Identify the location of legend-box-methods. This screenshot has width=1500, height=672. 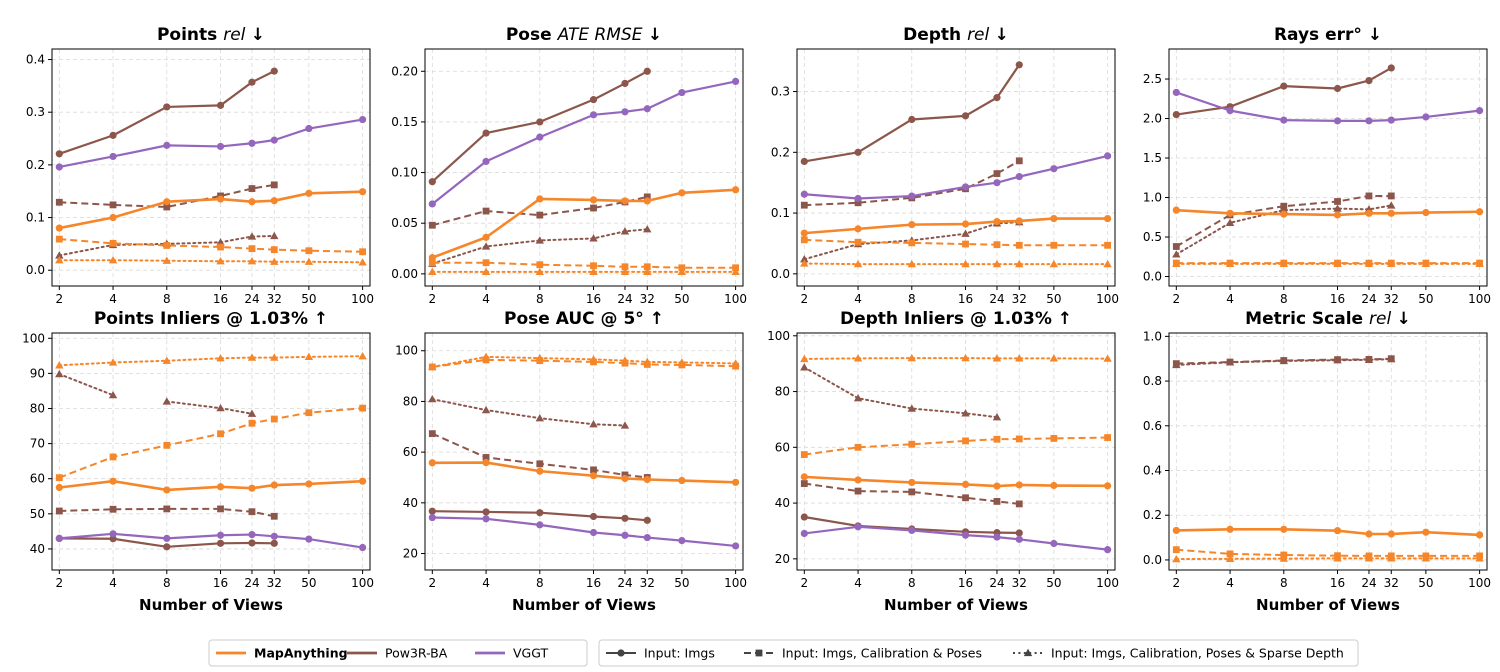
(398, 653).